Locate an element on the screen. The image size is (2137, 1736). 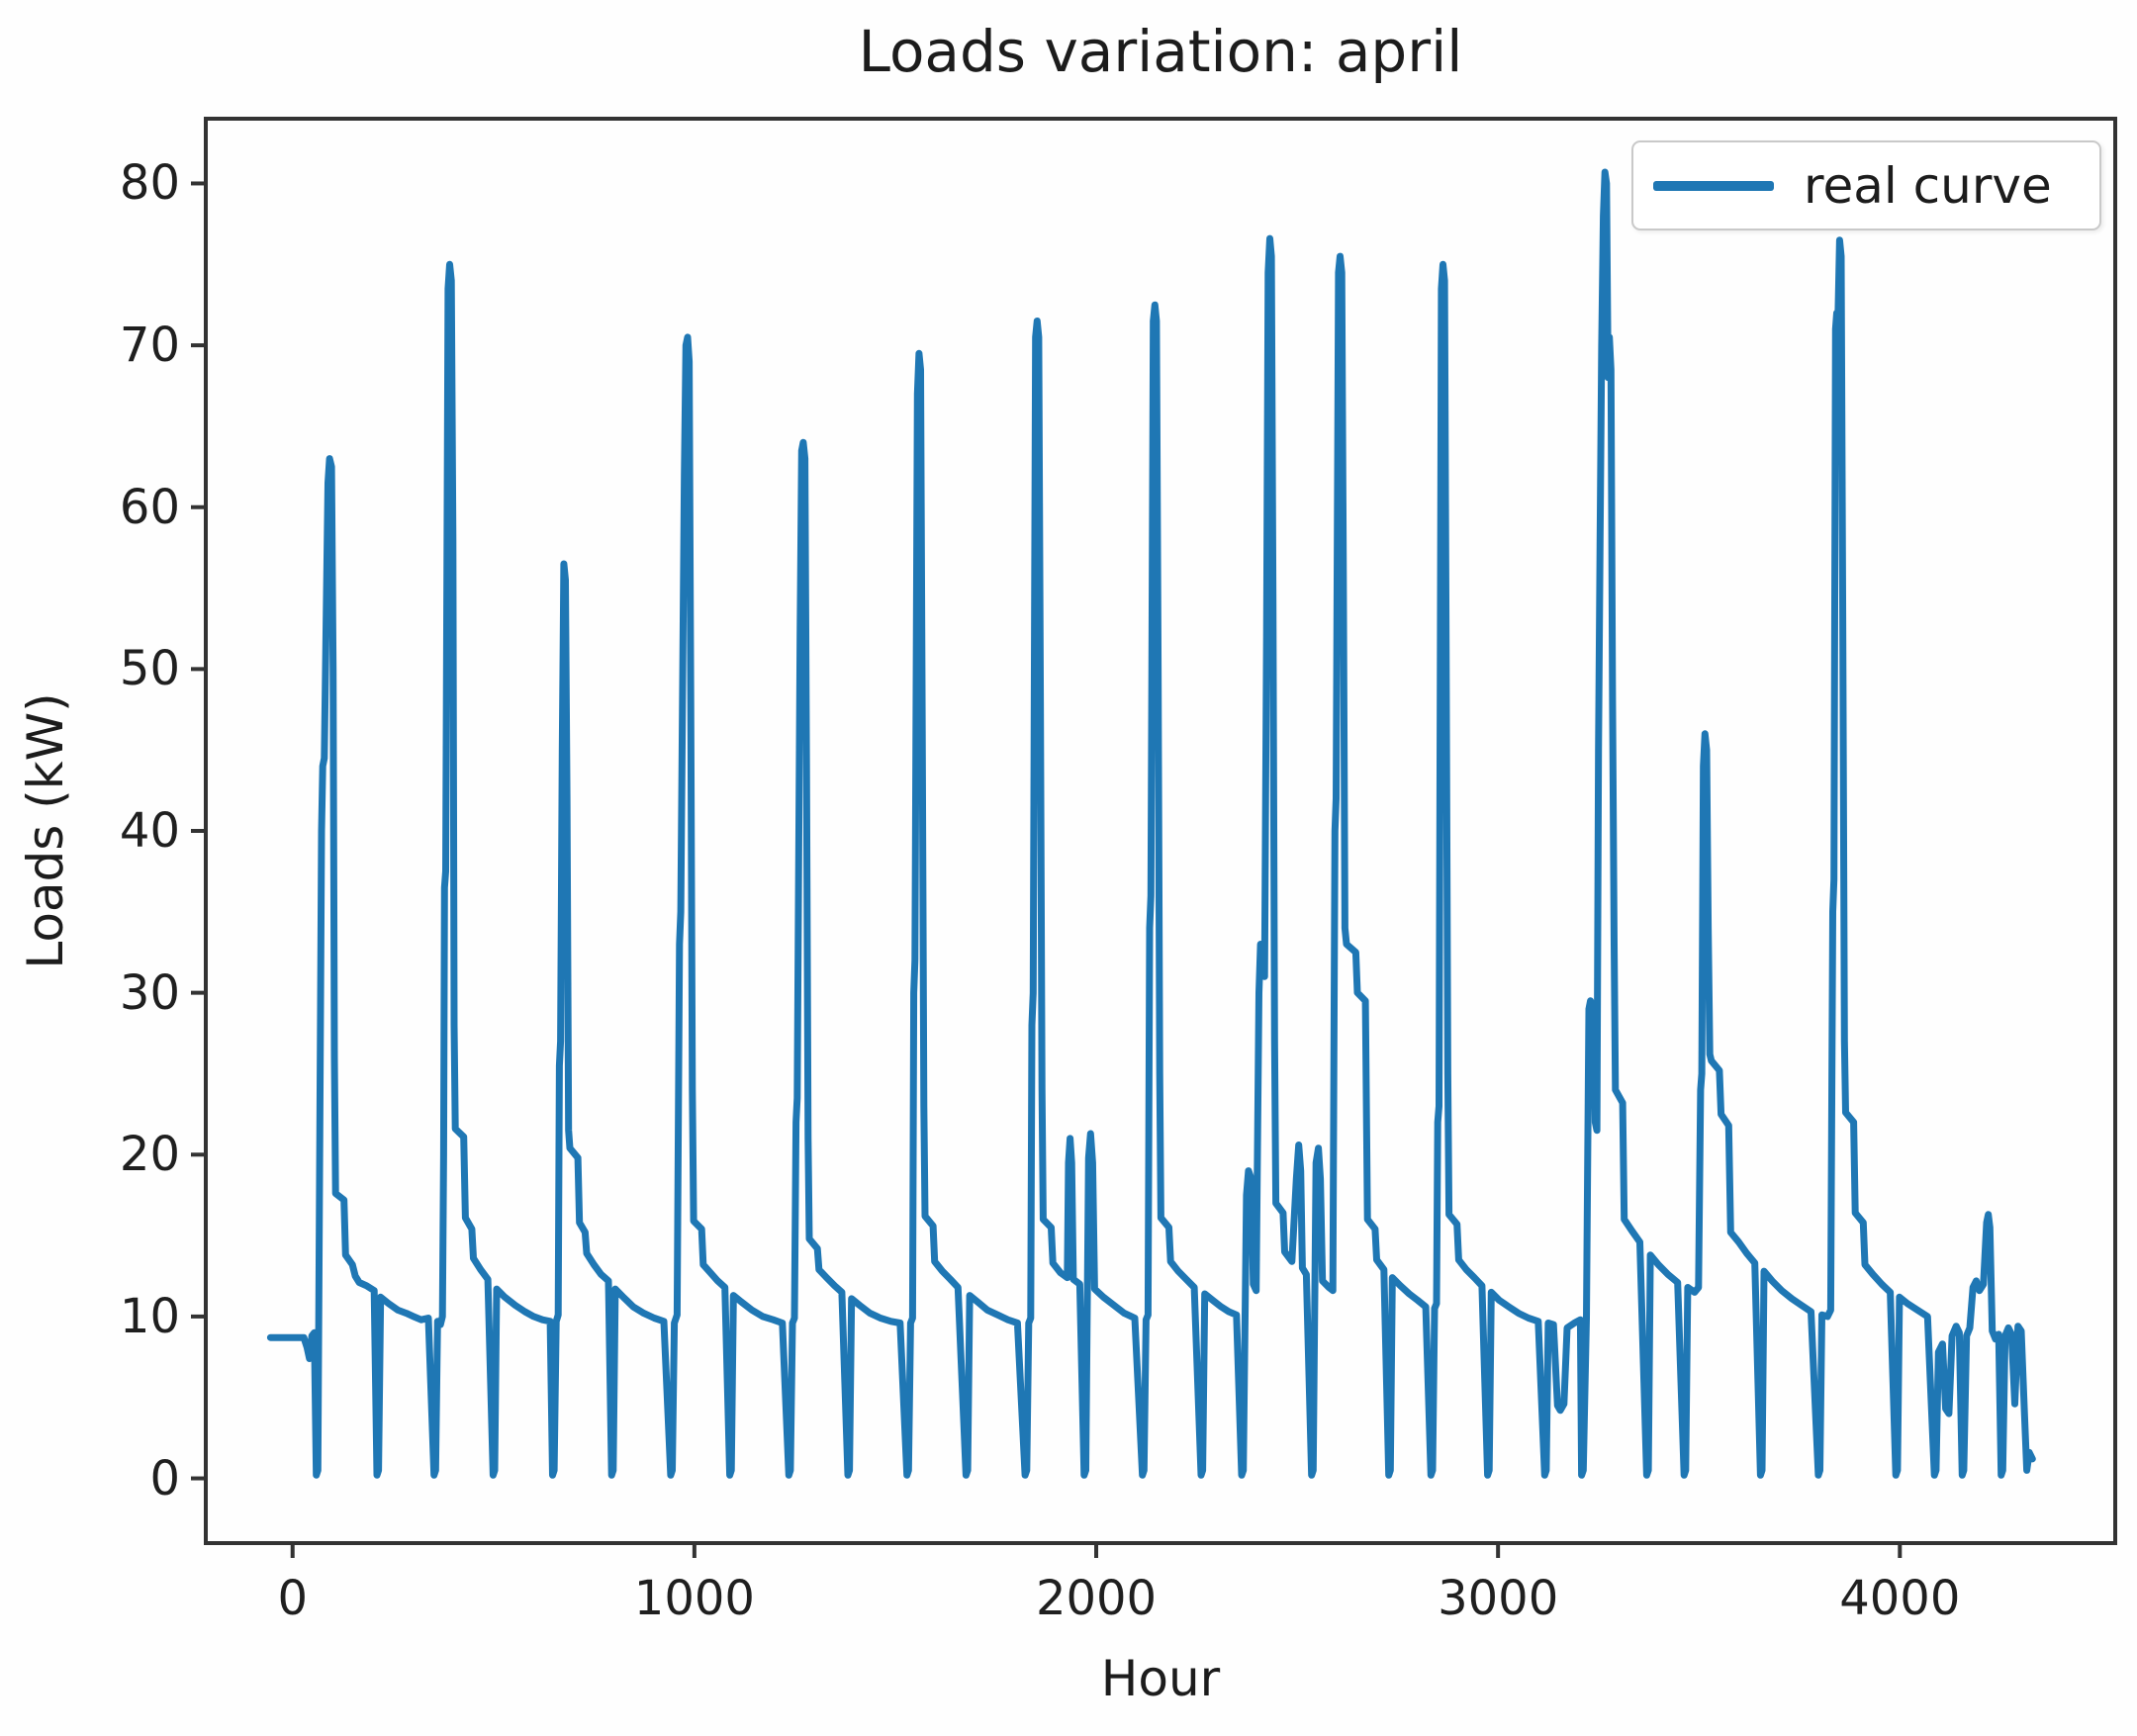
chart-title: Loads variation: april is located at coordinates (1160, 51).